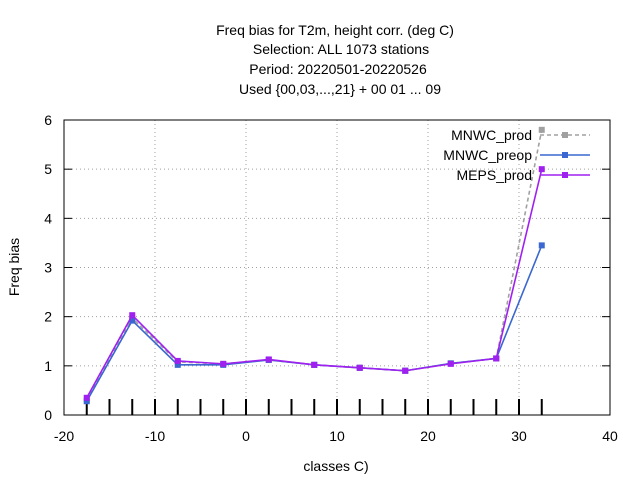 The height and width of the screenshot is (485, 640). Describe the element at coordinates (48, 218) in the screenshot. I see `y-tick-label: 4` at that location.